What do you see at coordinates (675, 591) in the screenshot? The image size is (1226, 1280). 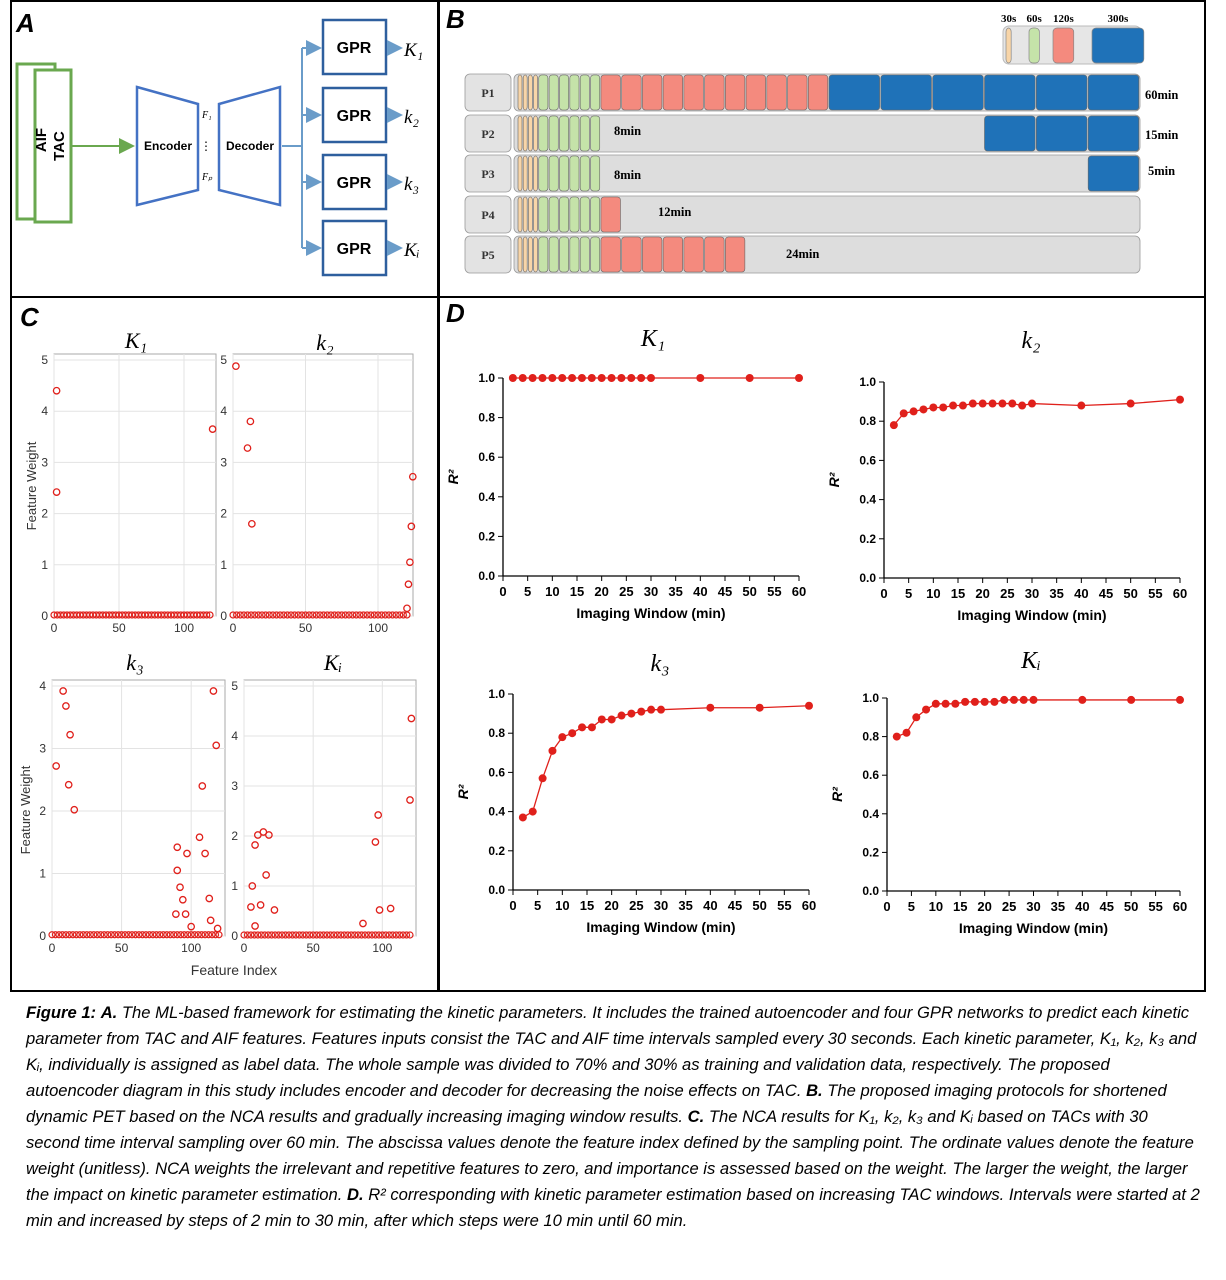 I see `x-tick-label: 35` at bounding box center [675, 591].